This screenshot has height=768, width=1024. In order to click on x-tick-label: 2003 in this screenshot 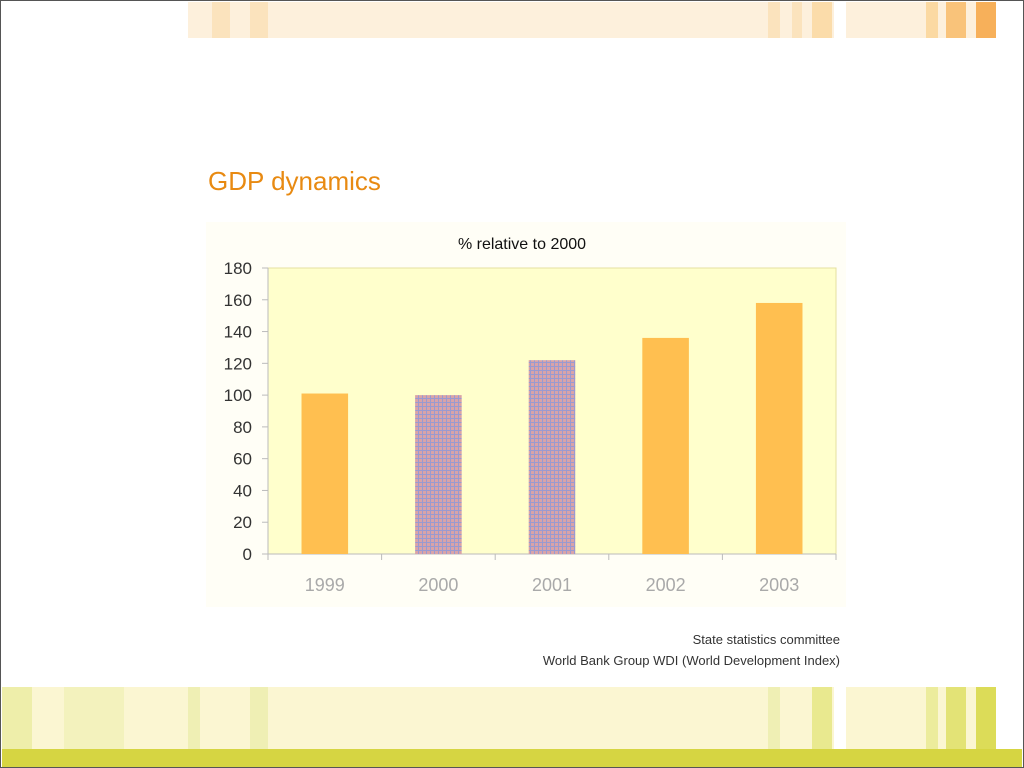, I will do `click(779, 585)`.